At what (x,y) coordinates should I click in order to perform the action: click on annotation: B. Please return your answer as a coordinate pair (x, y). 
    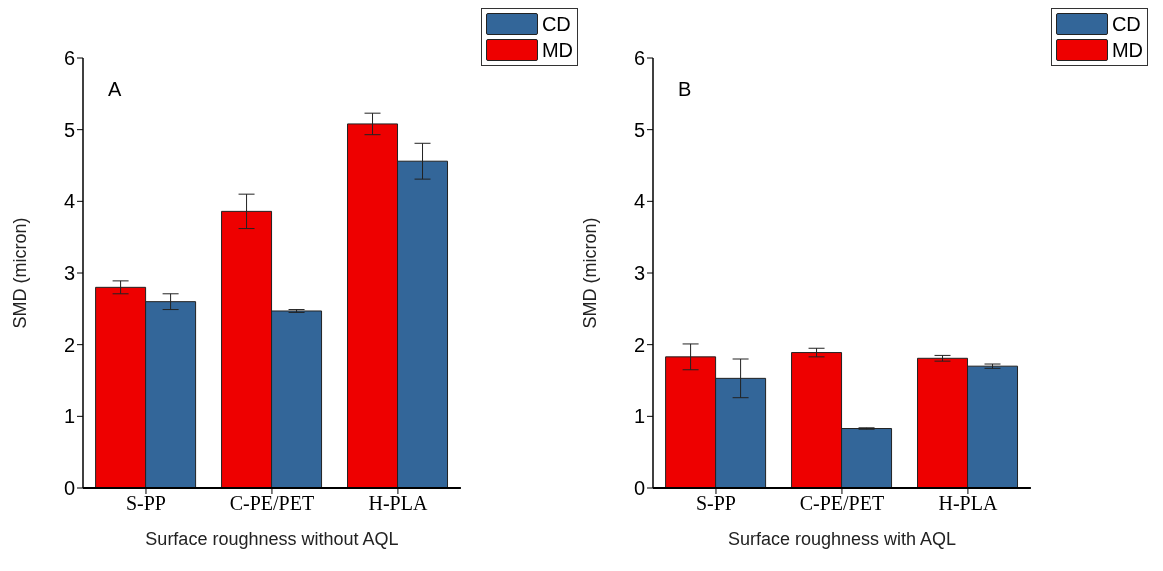
    Looking at the image, I should click on (685, 89).